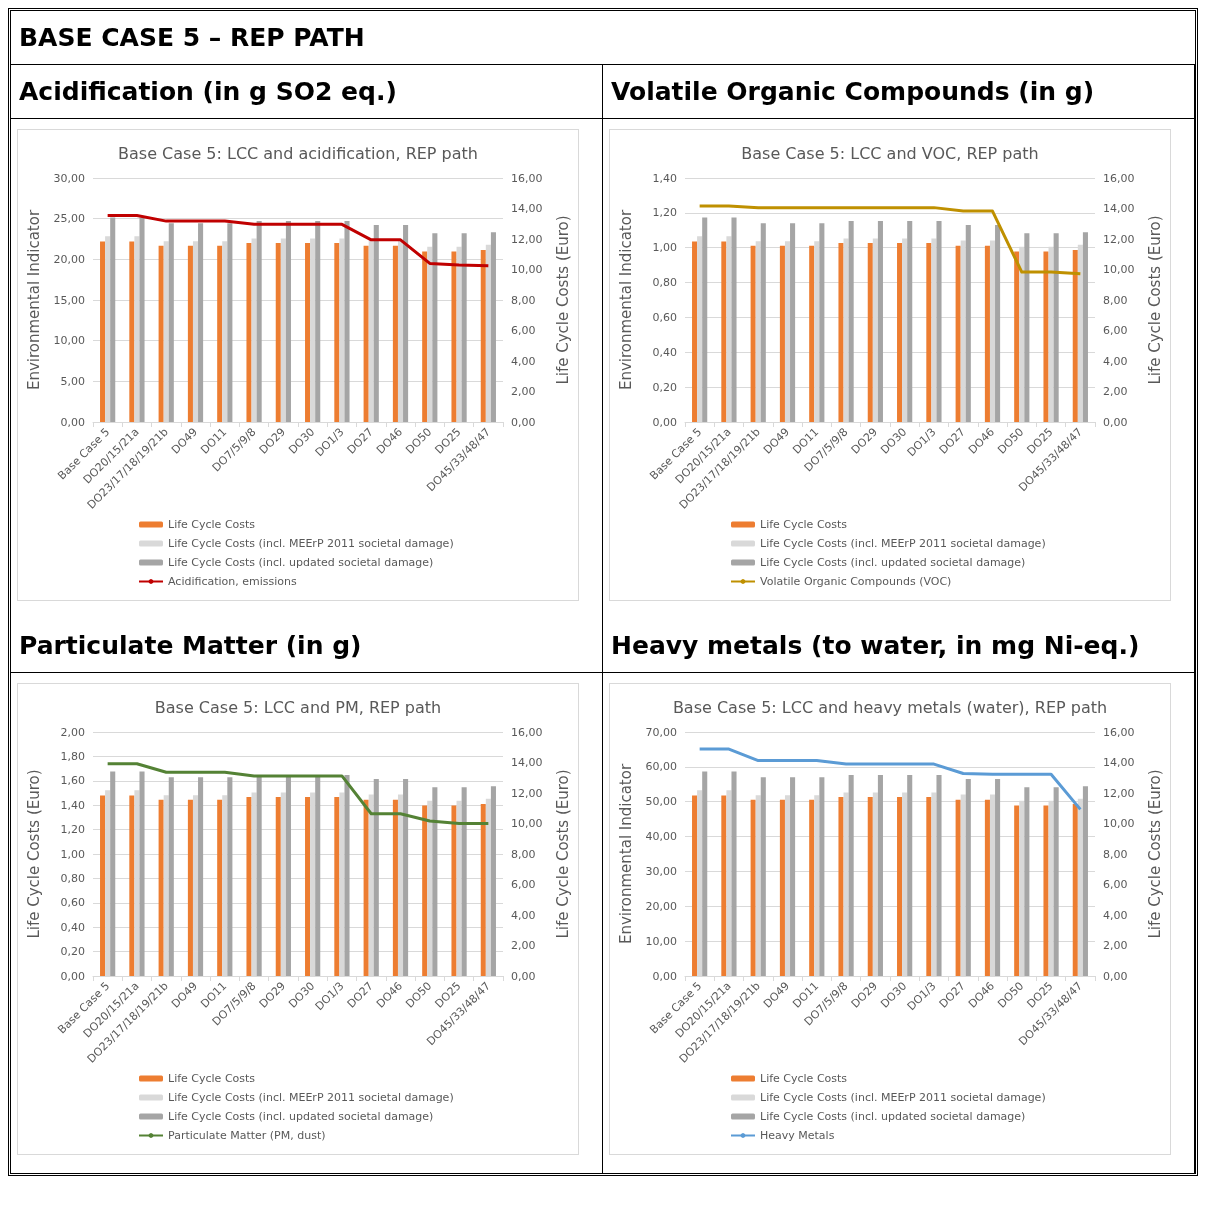 Image resolution: width=1206 pixels, height=1228 pixels. I want to click on legend-label: Volatile Organic Compounds (VOC), so click(856, 581).